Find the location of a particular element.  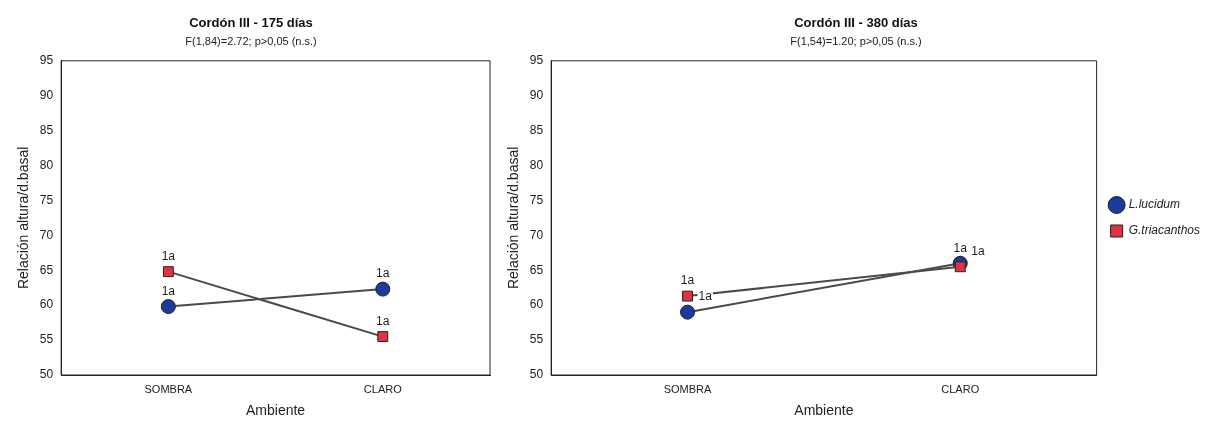

chart-subtitle: F(1,84)=2.72; p>0,05 (n.s.) is located at coordinates (251, 41).